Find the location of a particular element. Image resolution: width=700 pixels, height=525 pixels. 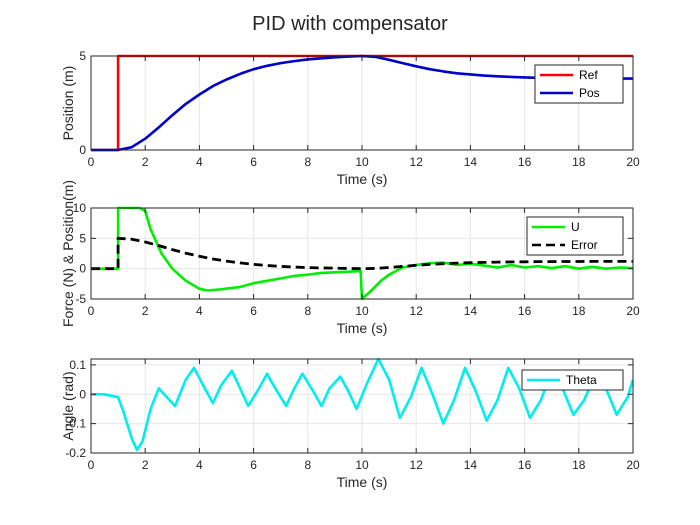

chart-title: PID with compensator is located at coordinates (350, 24).